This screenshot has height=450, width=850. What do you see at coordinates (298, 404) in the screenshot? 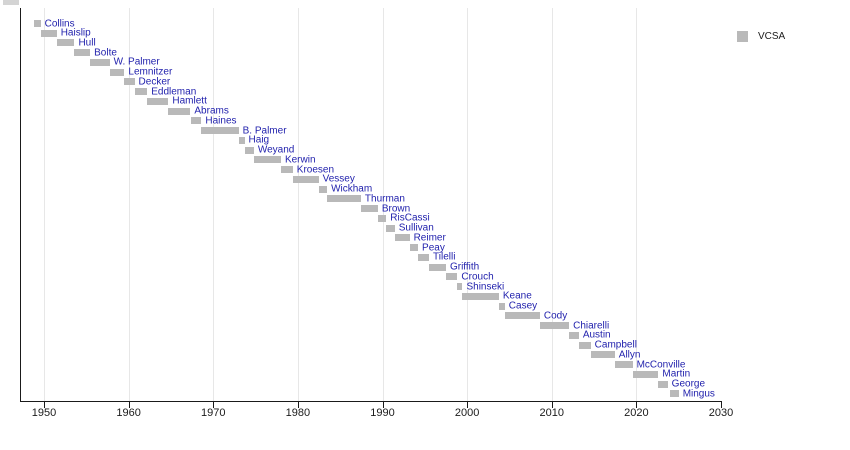
I see `x-tick-1980` at bounding box center [298, 404].